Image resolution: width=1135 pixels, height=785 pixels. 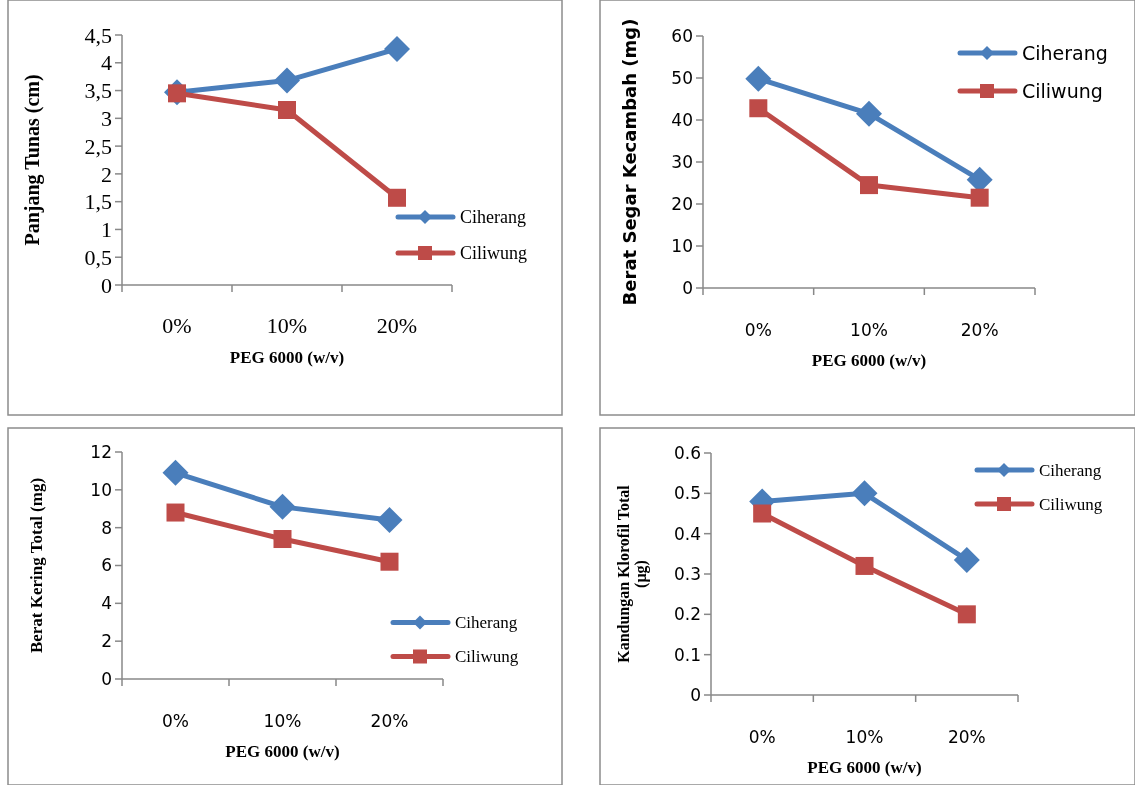 What do you see at coordinates (106, 230) in the screenshot?
I see `y-tick-label: 1` at bounding box center [106, 230].